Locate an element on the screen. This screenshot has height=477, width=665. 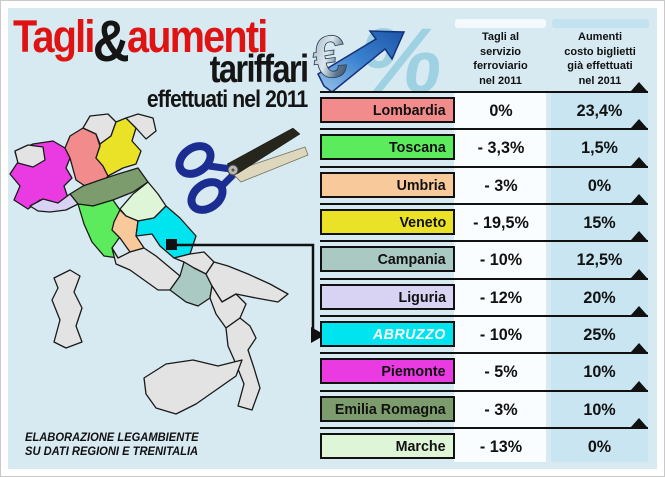
increase-value: 1,5% is located at coordinates (599, 147).